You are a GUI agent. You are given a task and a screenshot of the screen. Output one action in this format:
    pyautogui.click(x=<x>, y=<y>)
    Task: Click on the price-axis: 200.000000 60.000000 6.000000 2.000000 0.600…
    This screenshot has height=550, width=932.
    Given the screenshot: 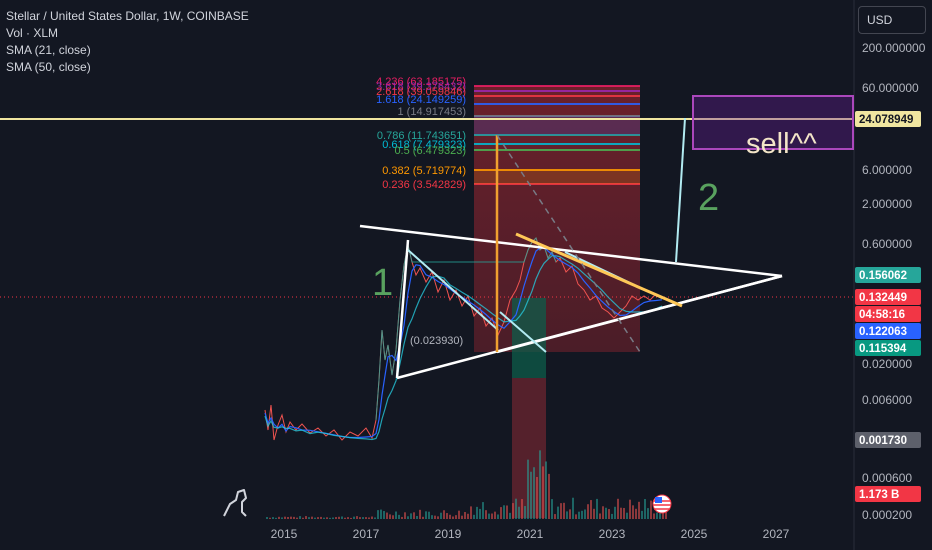 What is the action you would take?
    pyautogui.click(x=894, y=281)
    